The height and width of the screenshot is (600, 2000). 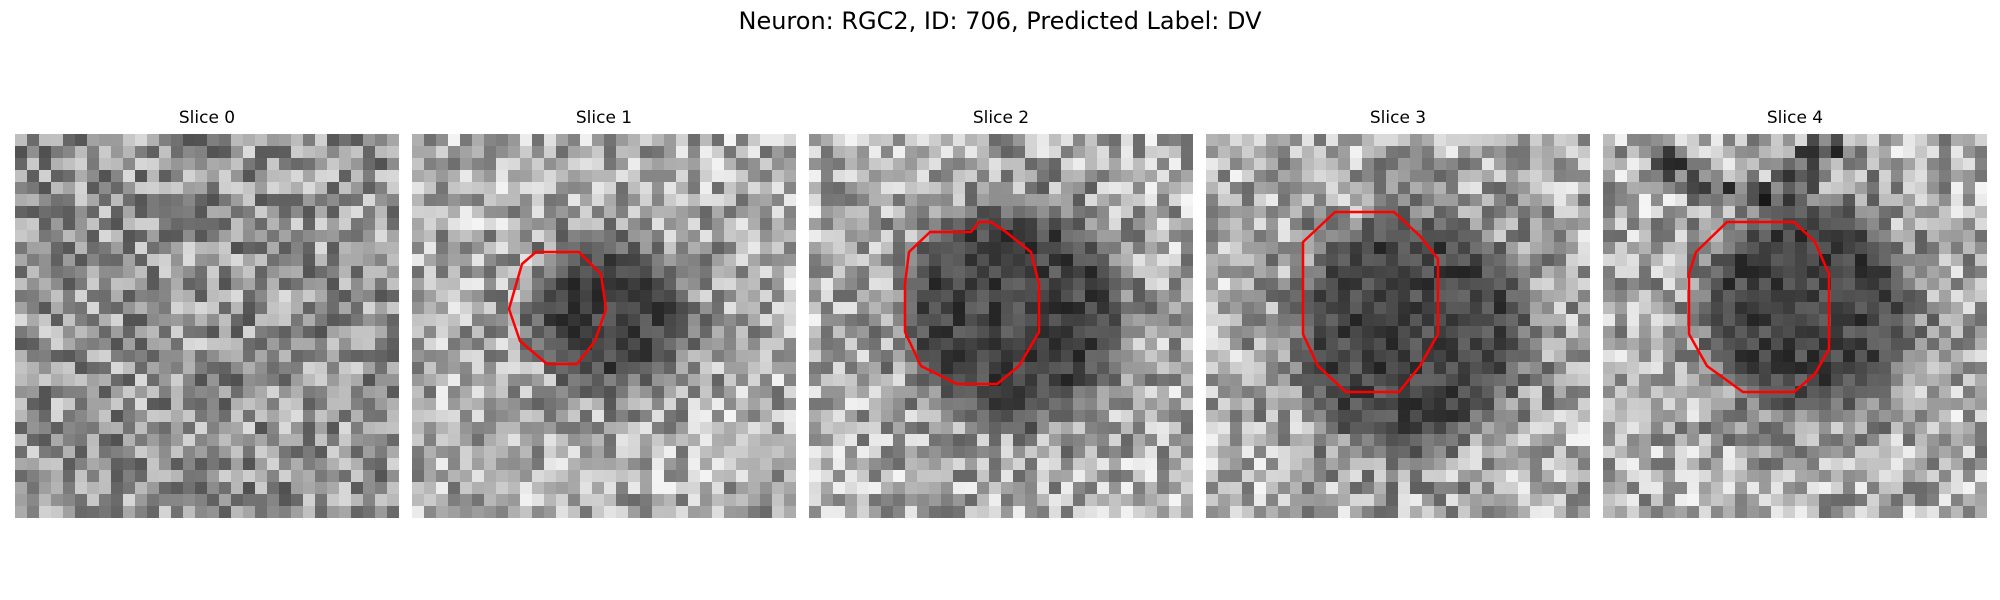 I want to click on slice-title: Slice 0, so click(x=207, y=118).